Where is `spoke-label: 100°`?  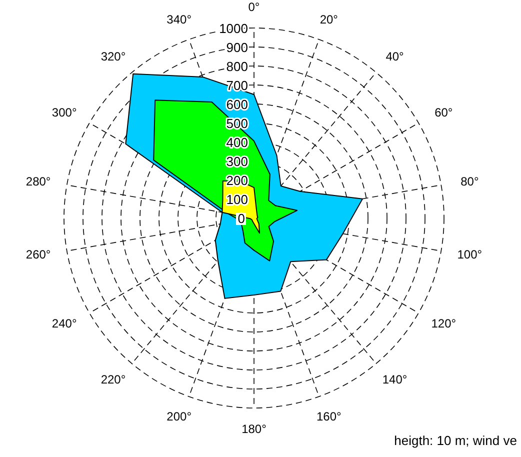
spoke-label: 100° is located at coordinates (469, 255).